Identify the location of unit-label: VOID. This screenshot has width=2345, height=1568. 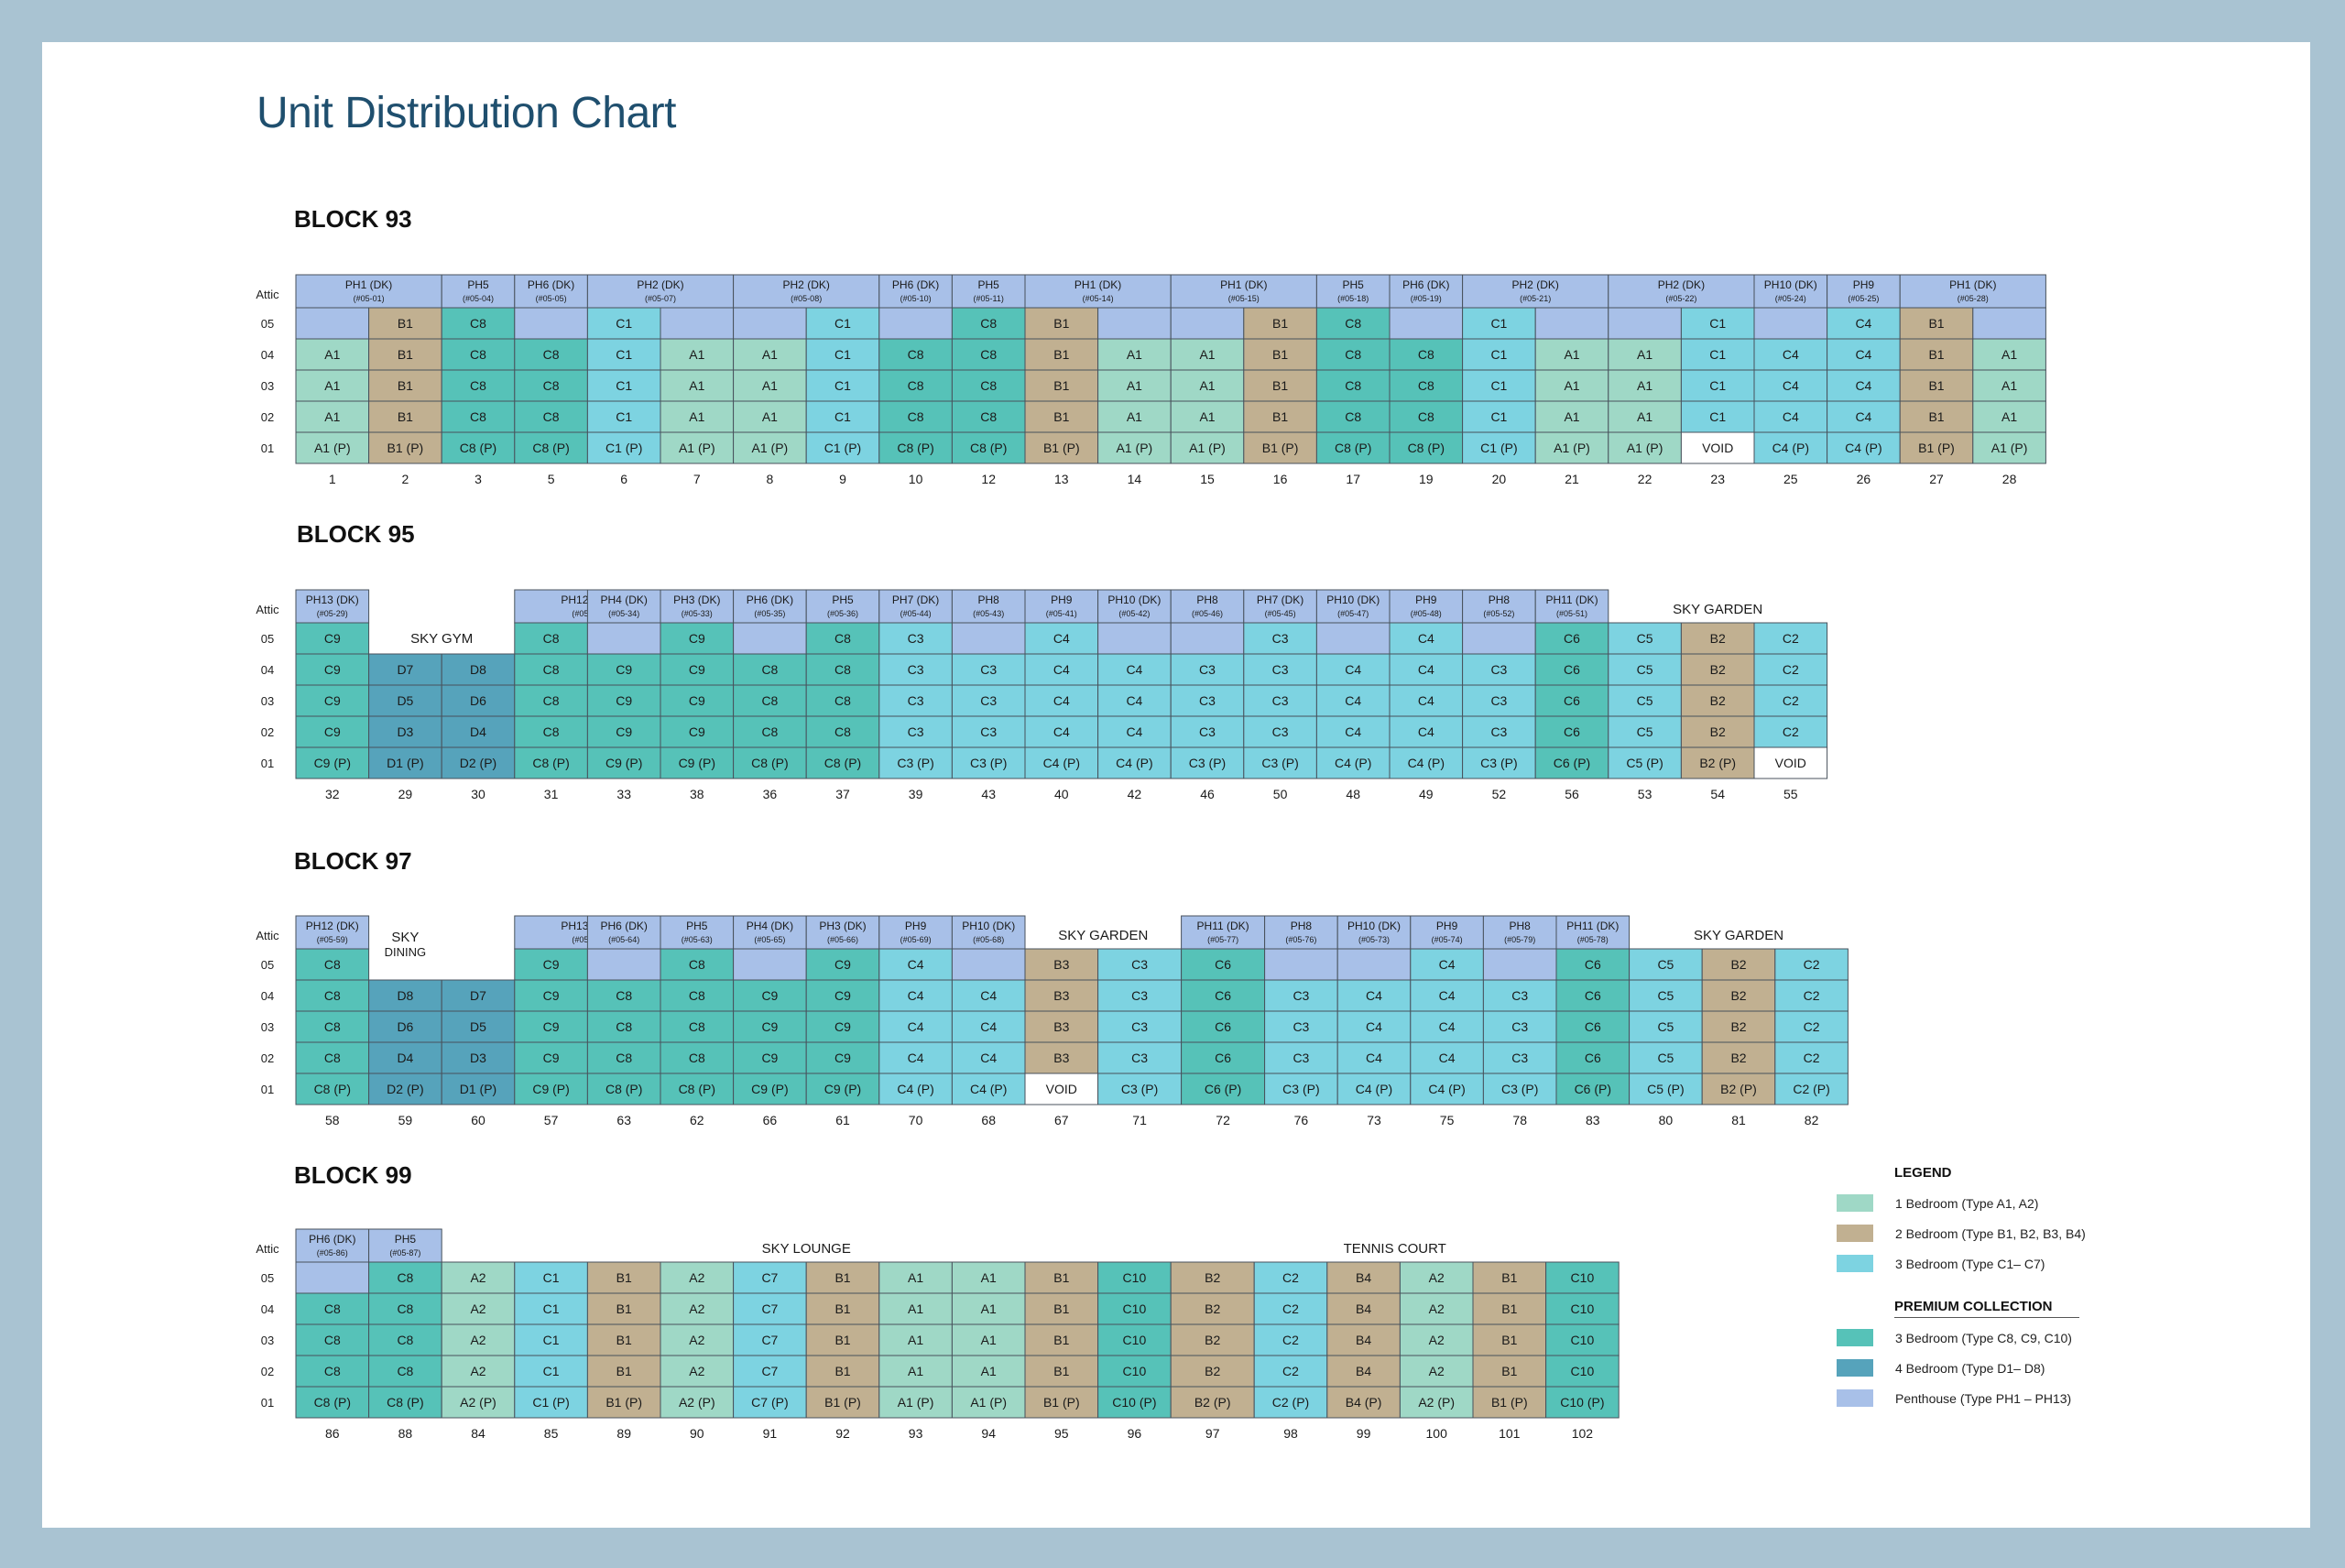
(1061, 1089).